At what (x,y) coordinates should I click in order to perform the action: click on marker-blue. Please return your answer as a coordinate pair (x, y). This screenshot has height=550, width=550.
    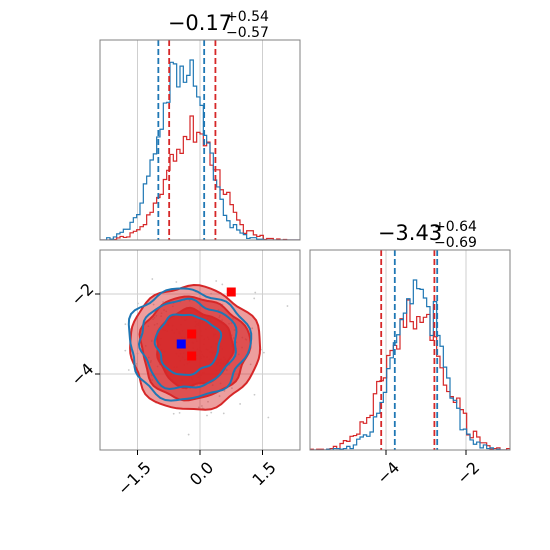
    Looking at the image, I should click on (181, 344).